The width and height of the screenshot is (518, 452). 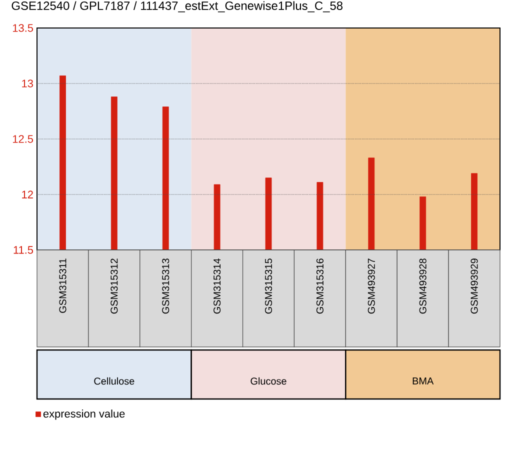 What do you see at coordinates (268, 381) in the screenshot?
I see `text: Glucose` at bounding box center [268, 381].